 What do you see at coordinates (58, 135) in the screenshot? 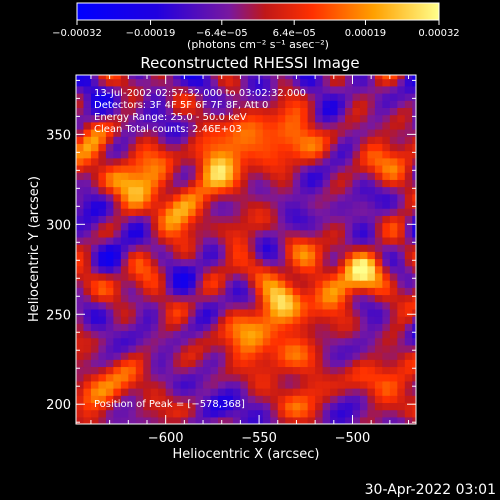
I see `y-tick-label: 350` at bounding box center [58, 135].